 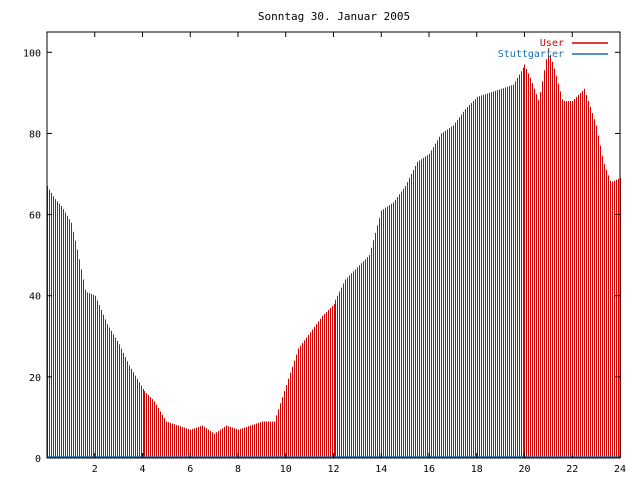 What do you see at coordinates (190, 469) in the screenshot?
I see `x-tick-label: 6` at bounding box center [190, 469].